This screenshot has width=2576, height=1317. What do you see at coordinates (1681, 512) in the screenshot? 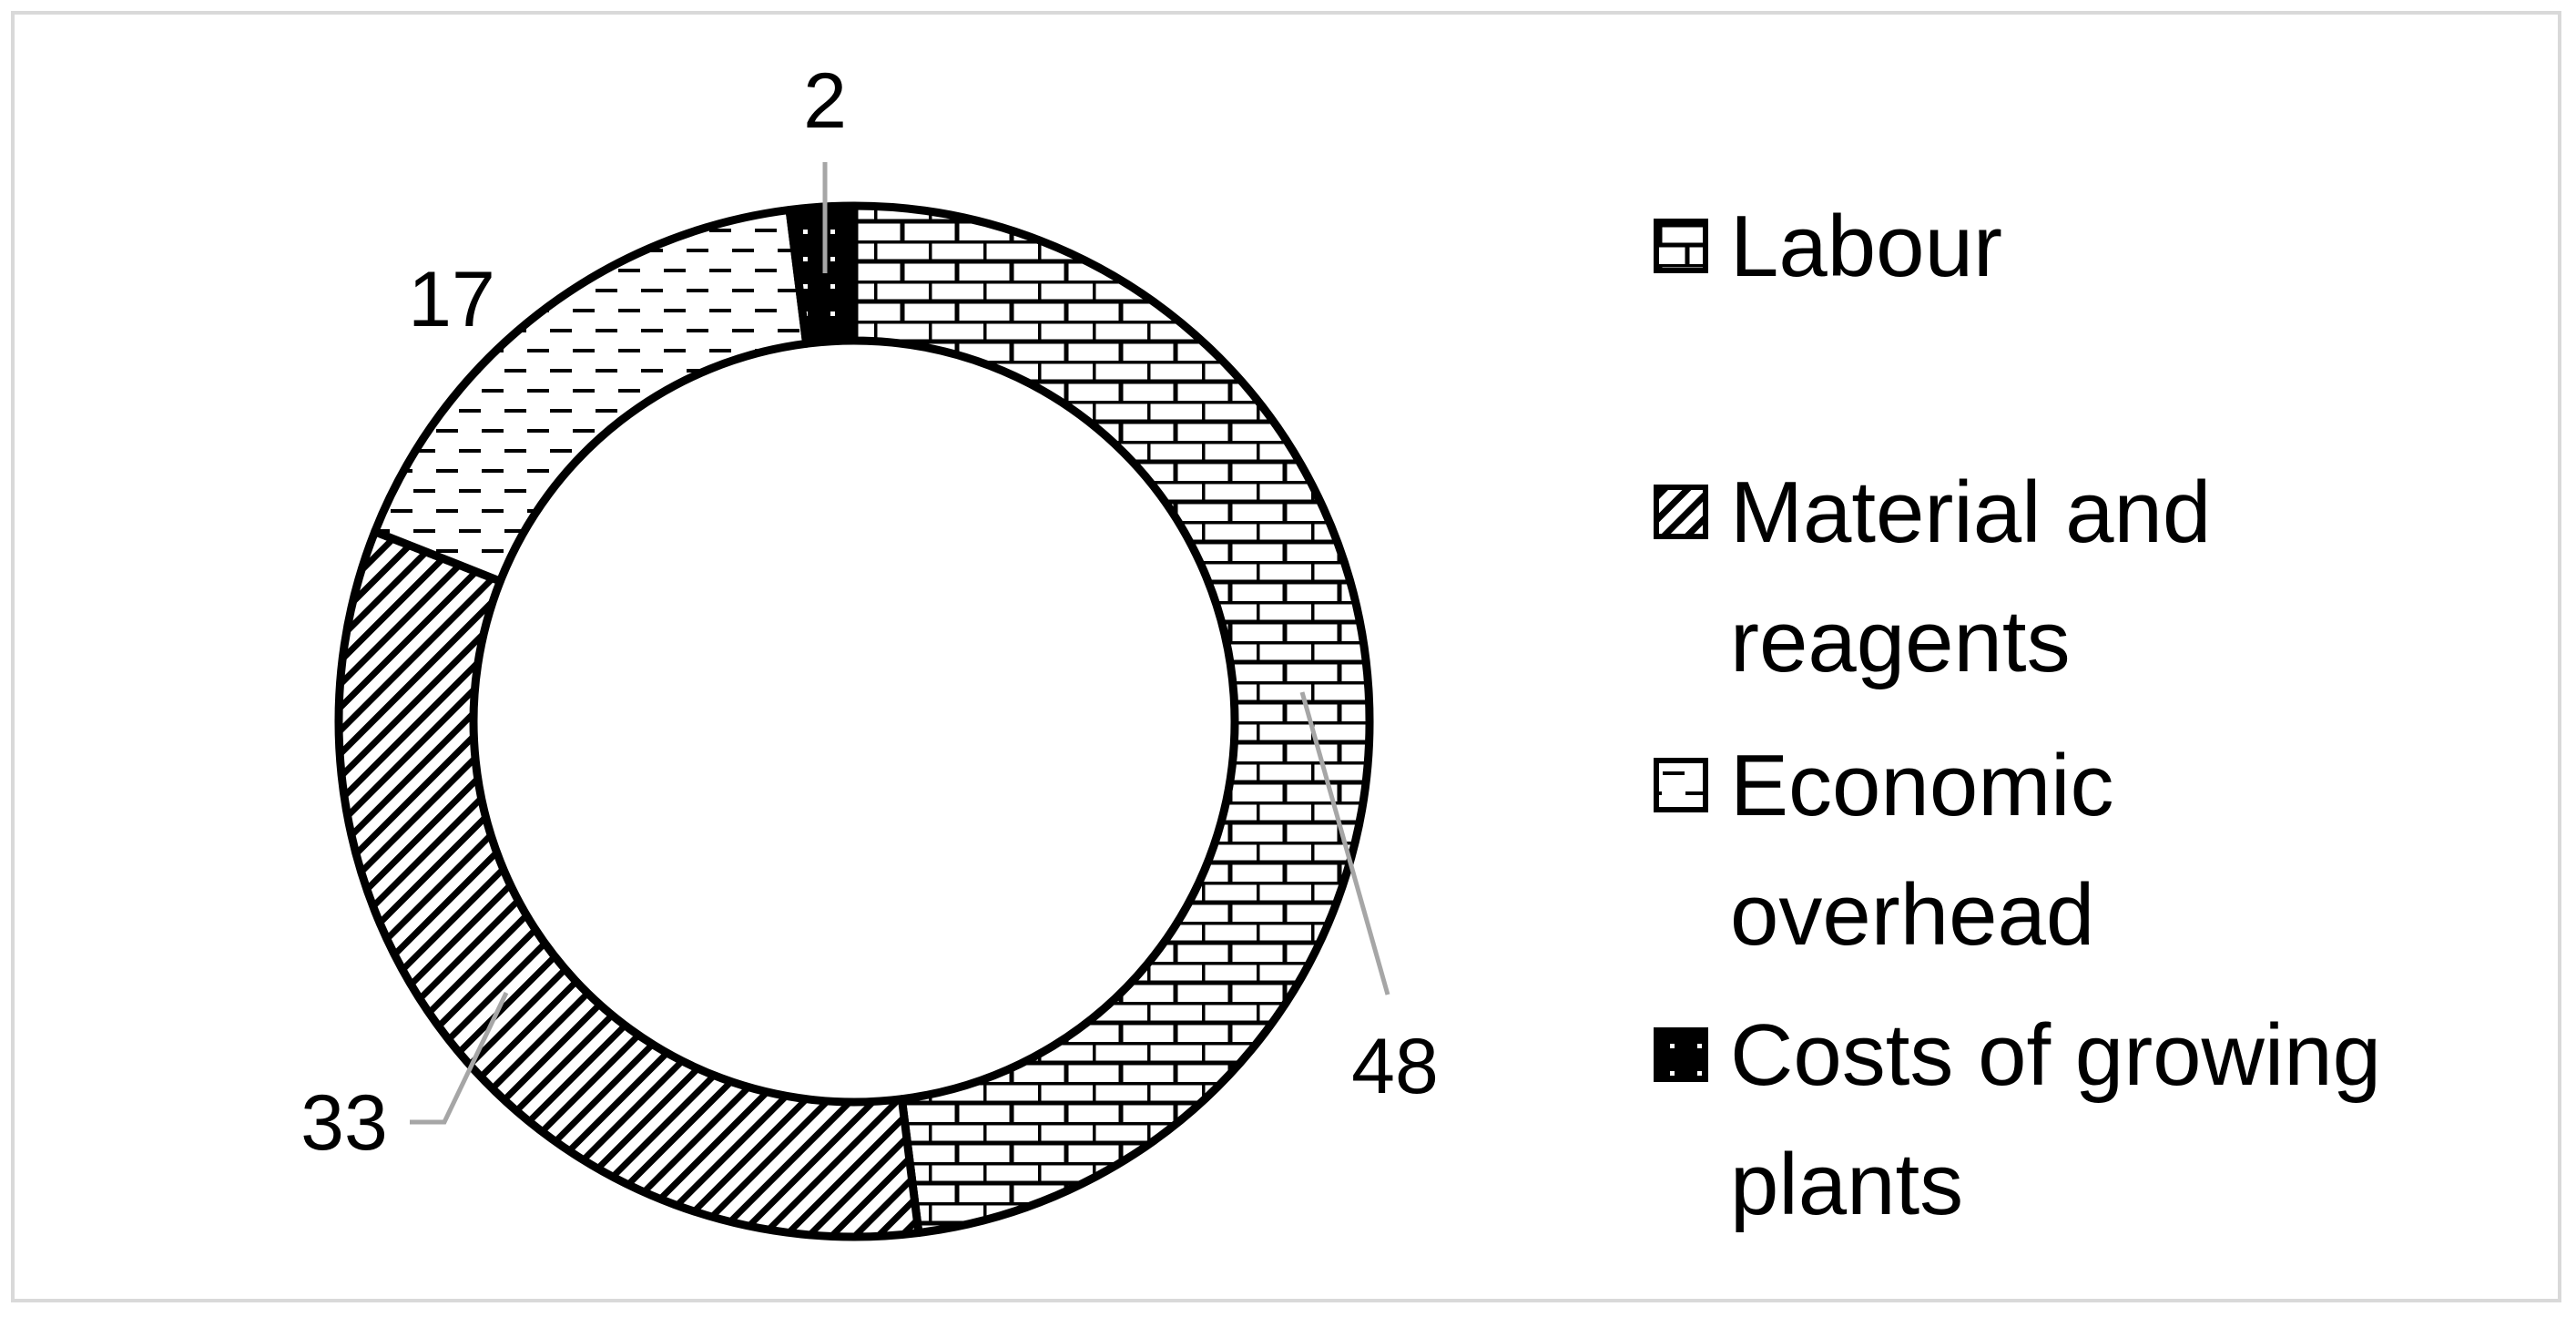
I see `legend-swatch-material-and-reagents` at bounding box center [1681, 512].